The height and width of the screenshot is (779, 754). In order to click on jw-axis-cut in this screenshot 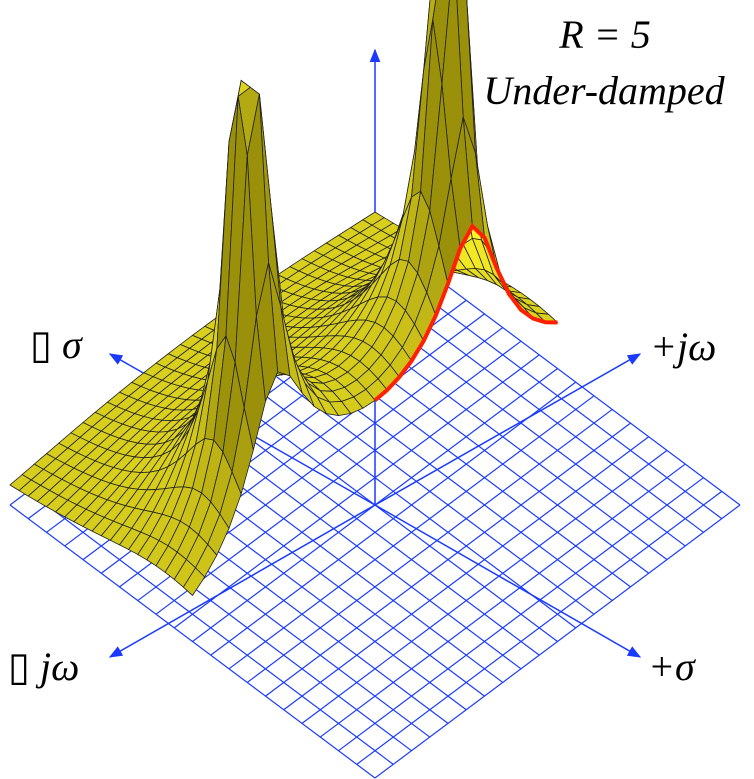, I will do `click(465, 312)`.